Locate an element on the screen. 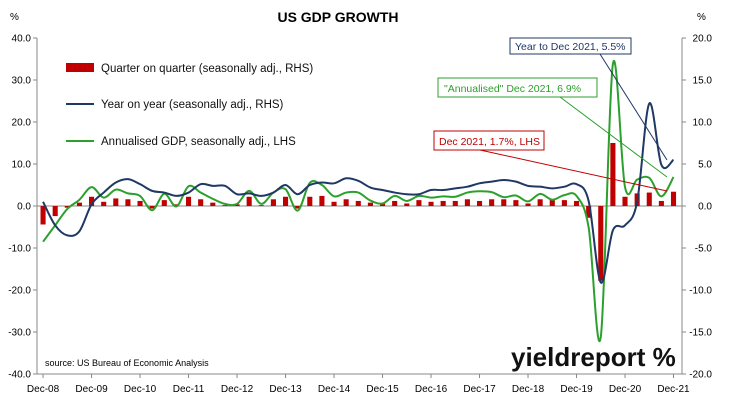  chart-title: US GDP GROWTH is located at coordinates (337, 17).